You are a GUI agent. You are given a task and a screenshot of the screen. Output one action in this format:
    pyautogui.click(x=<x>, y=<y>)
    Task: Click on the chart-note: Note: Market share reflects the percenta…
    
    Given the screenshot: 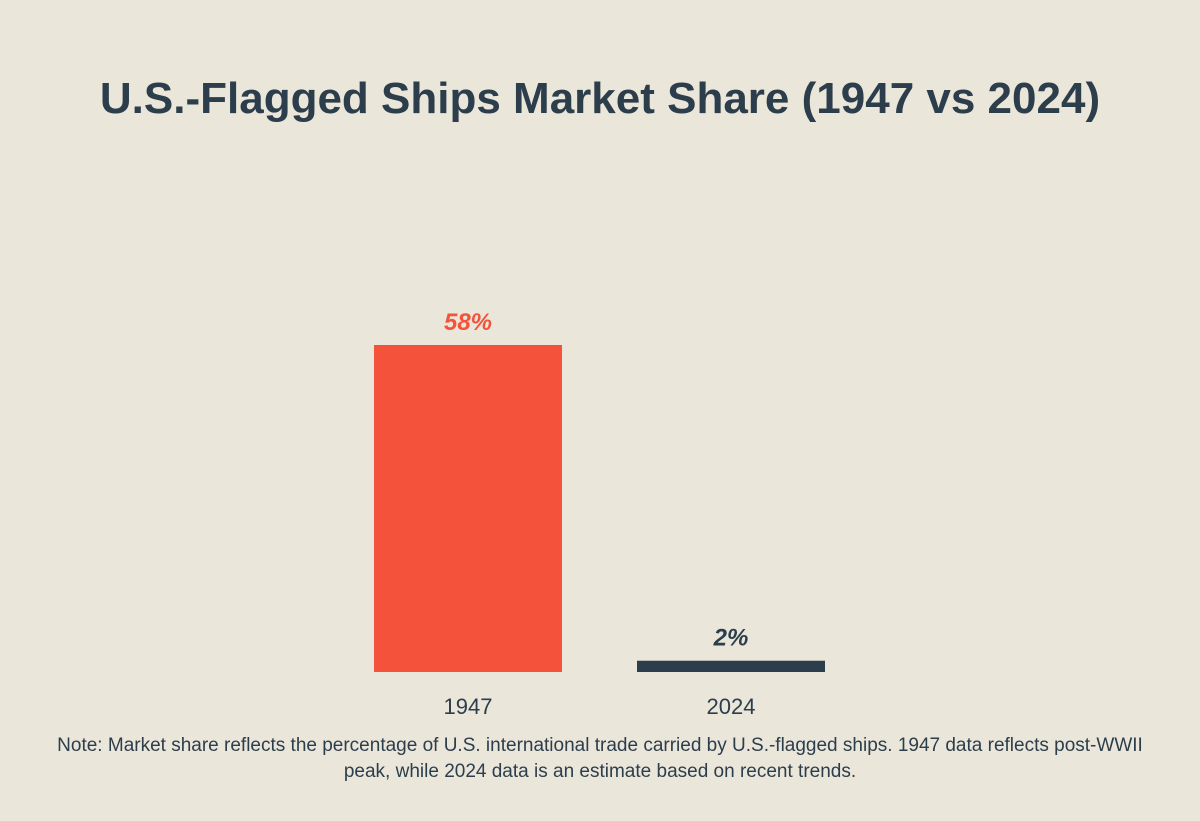 What is the action you would take?
    pyautogui.click(x=600, y=758)
    